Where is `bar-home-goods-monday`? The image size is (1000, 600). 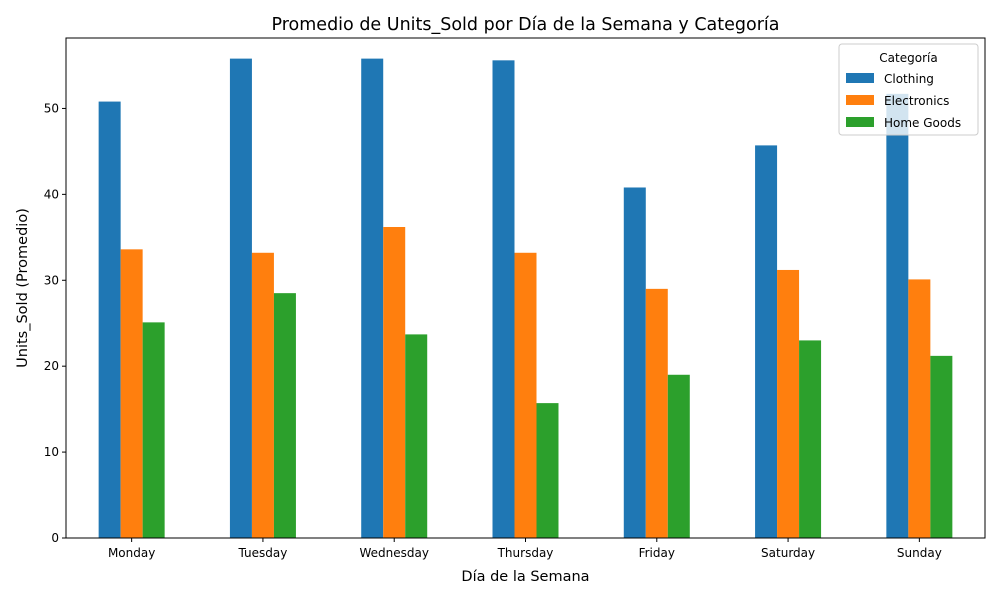 bar-home-goods-monday is located at coordinates (153, 430).